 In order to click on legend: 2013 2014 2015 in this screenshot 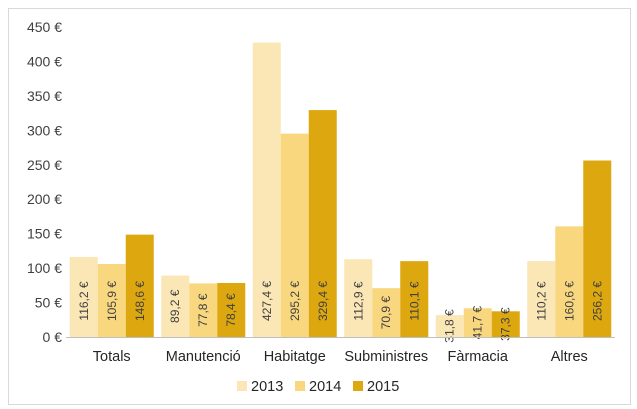, I will do `click(318, 387)`.